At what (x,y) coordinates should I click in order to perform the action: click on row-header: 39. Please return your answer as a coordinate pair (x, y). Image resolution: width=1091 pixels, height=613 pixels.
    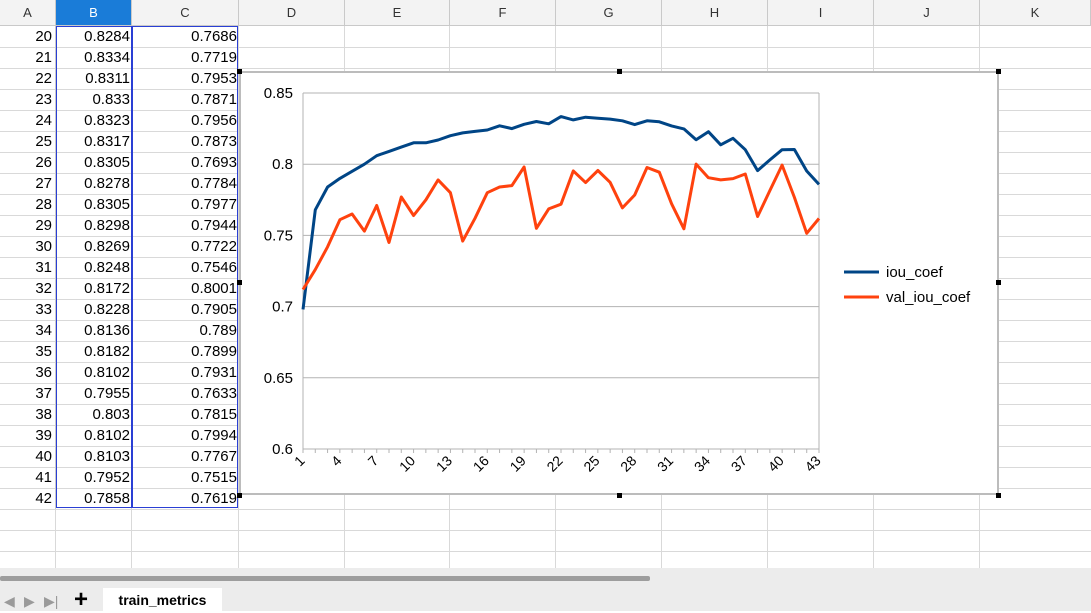
    Looking at the image, I should click on (28, 435).